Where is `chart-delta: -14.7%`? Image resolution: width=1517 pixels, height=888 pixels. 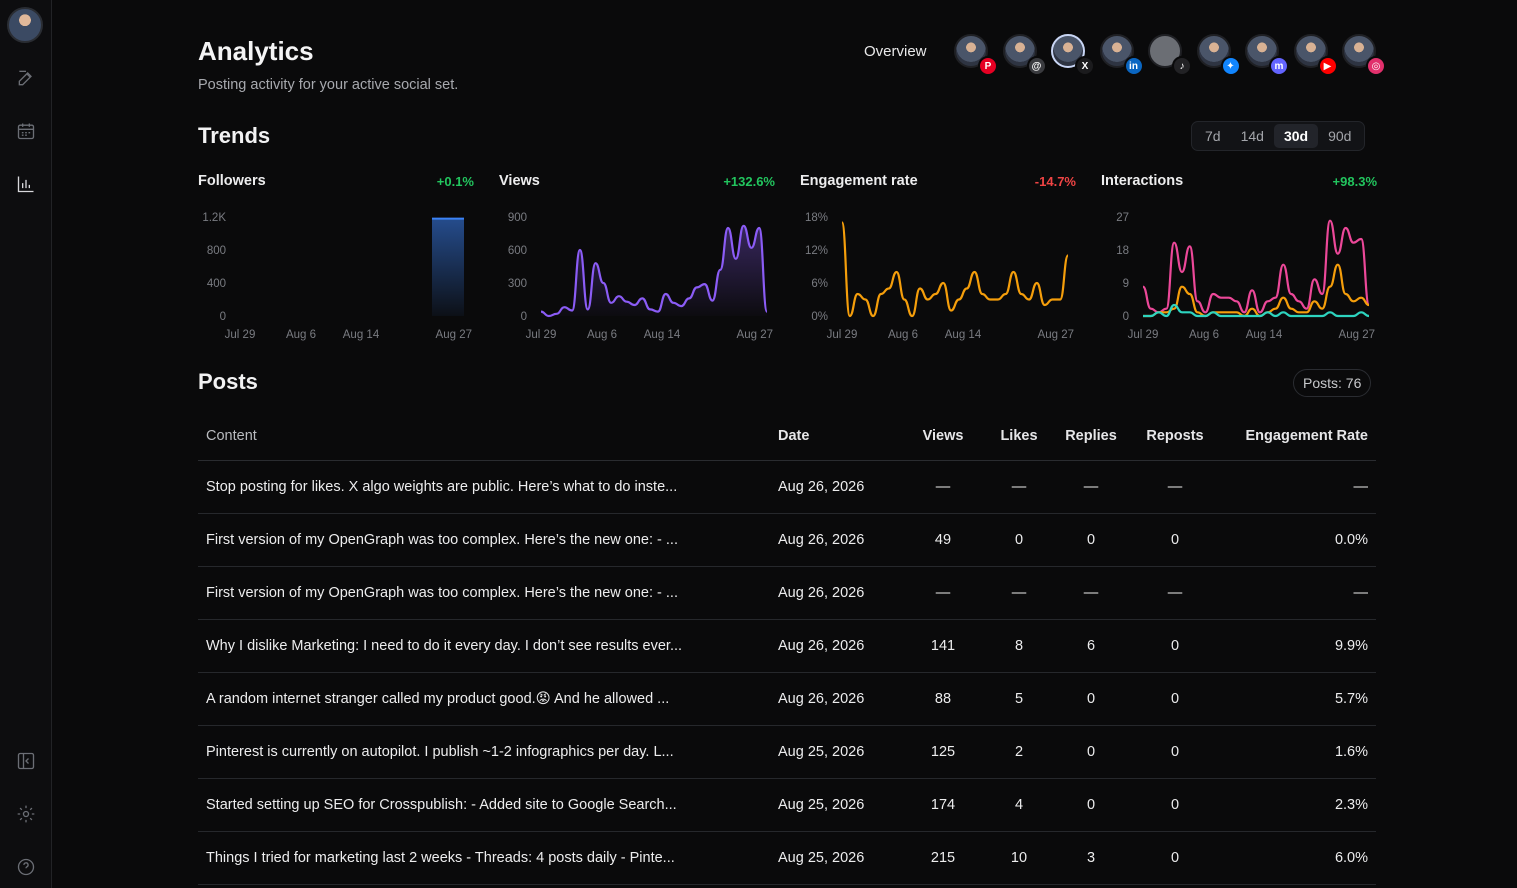
chart-delta: -14.7% is located at coordinates (1055, 181).